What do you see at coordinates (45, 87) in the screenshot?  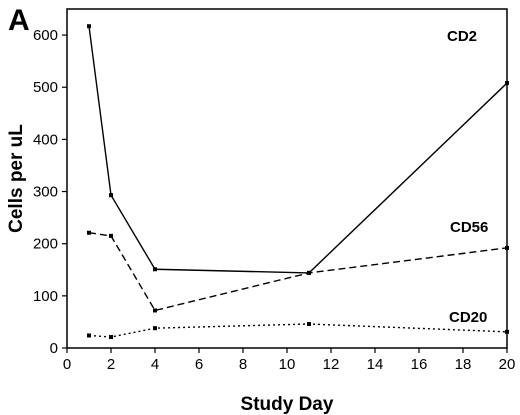 I see `y-tick-label: 500` at bounding box center [45, 87].